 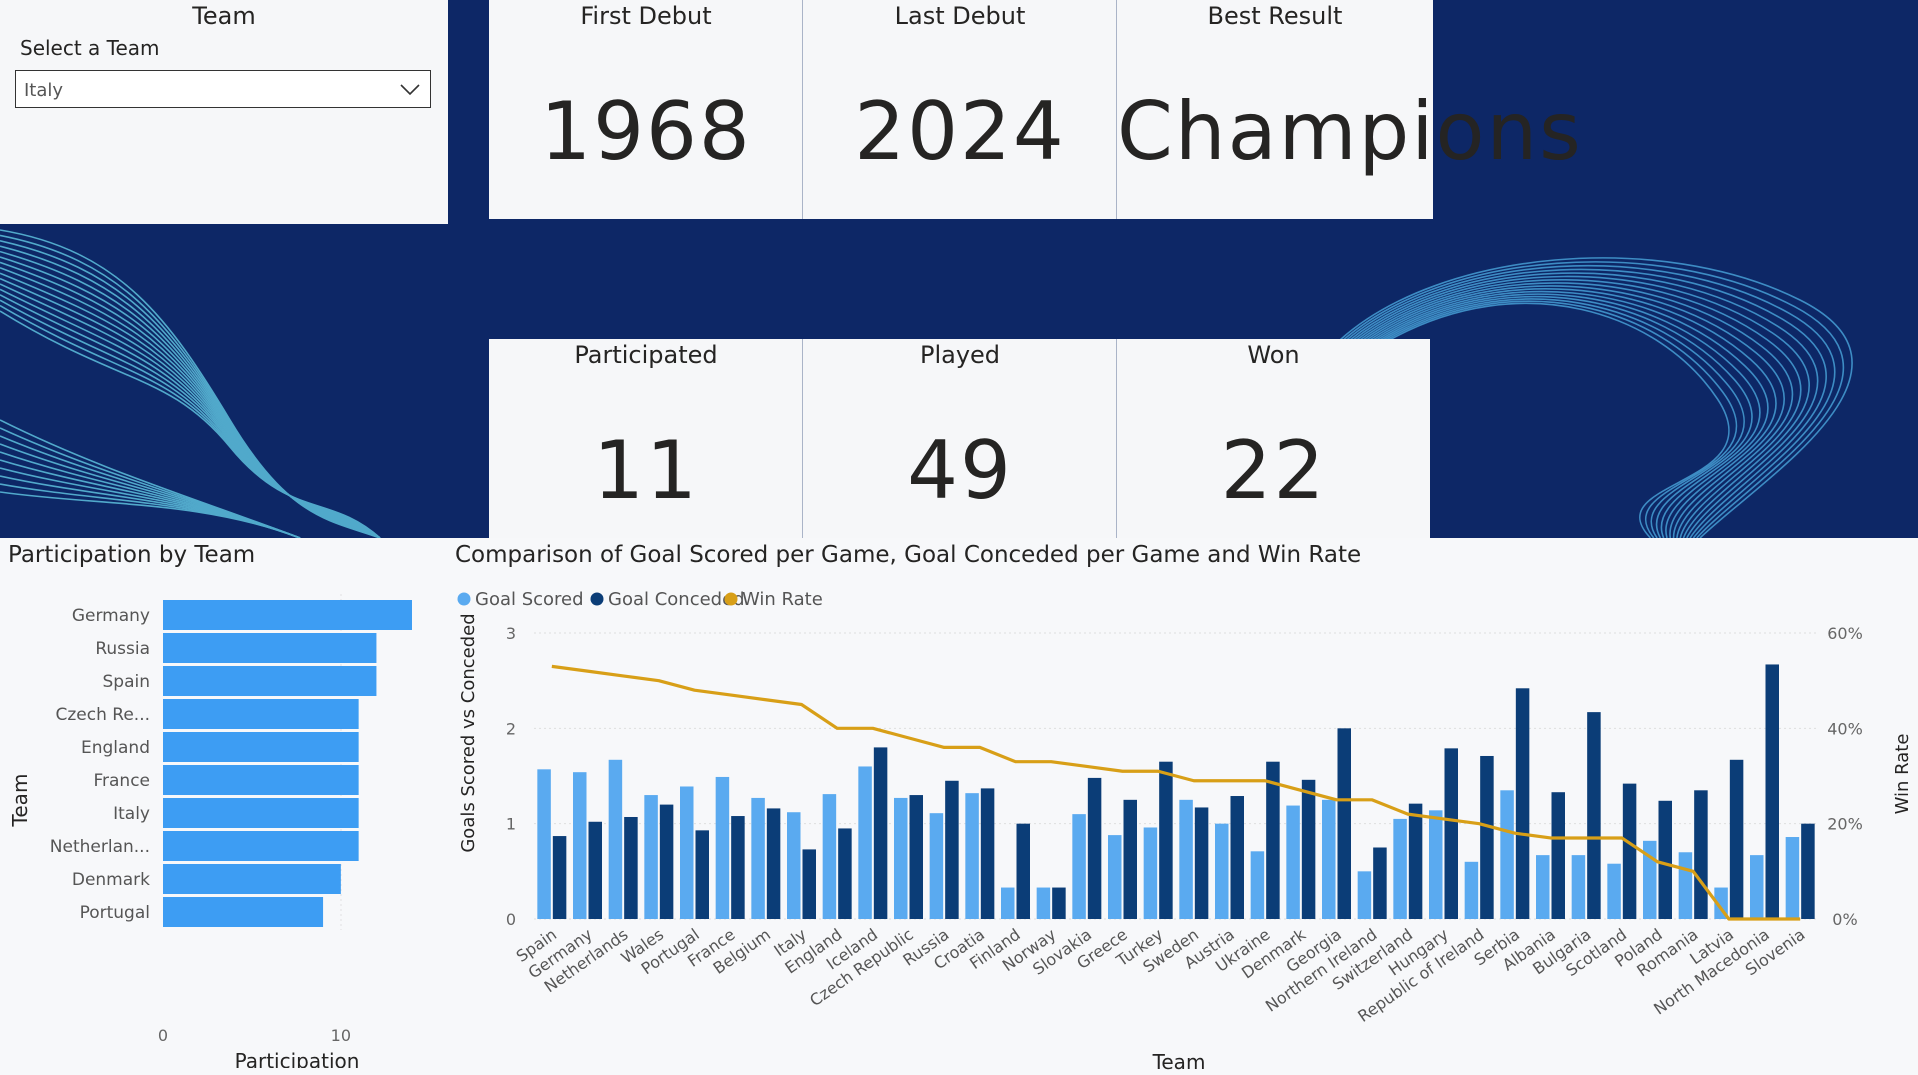 I want to click on participation-category-label: Portugal, so click(x=115, y=913).